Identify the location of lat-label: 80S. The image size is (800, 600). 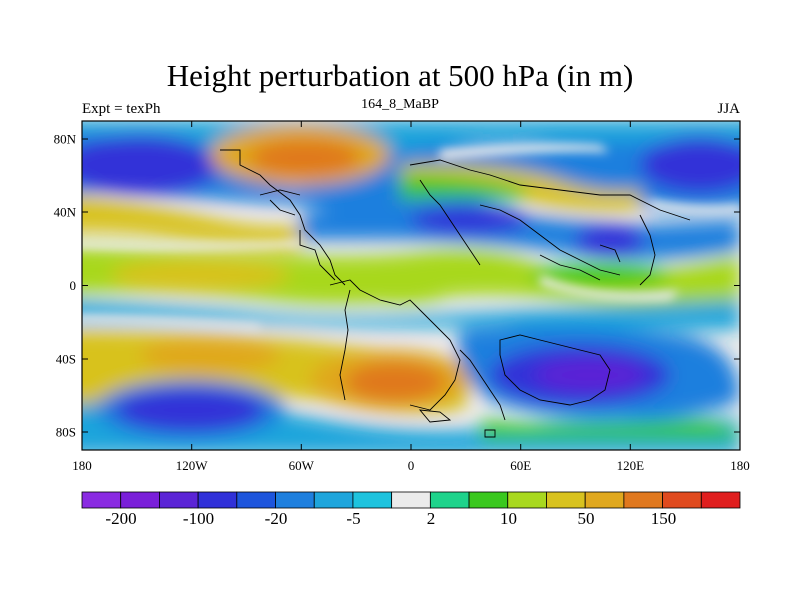
(66, 432).